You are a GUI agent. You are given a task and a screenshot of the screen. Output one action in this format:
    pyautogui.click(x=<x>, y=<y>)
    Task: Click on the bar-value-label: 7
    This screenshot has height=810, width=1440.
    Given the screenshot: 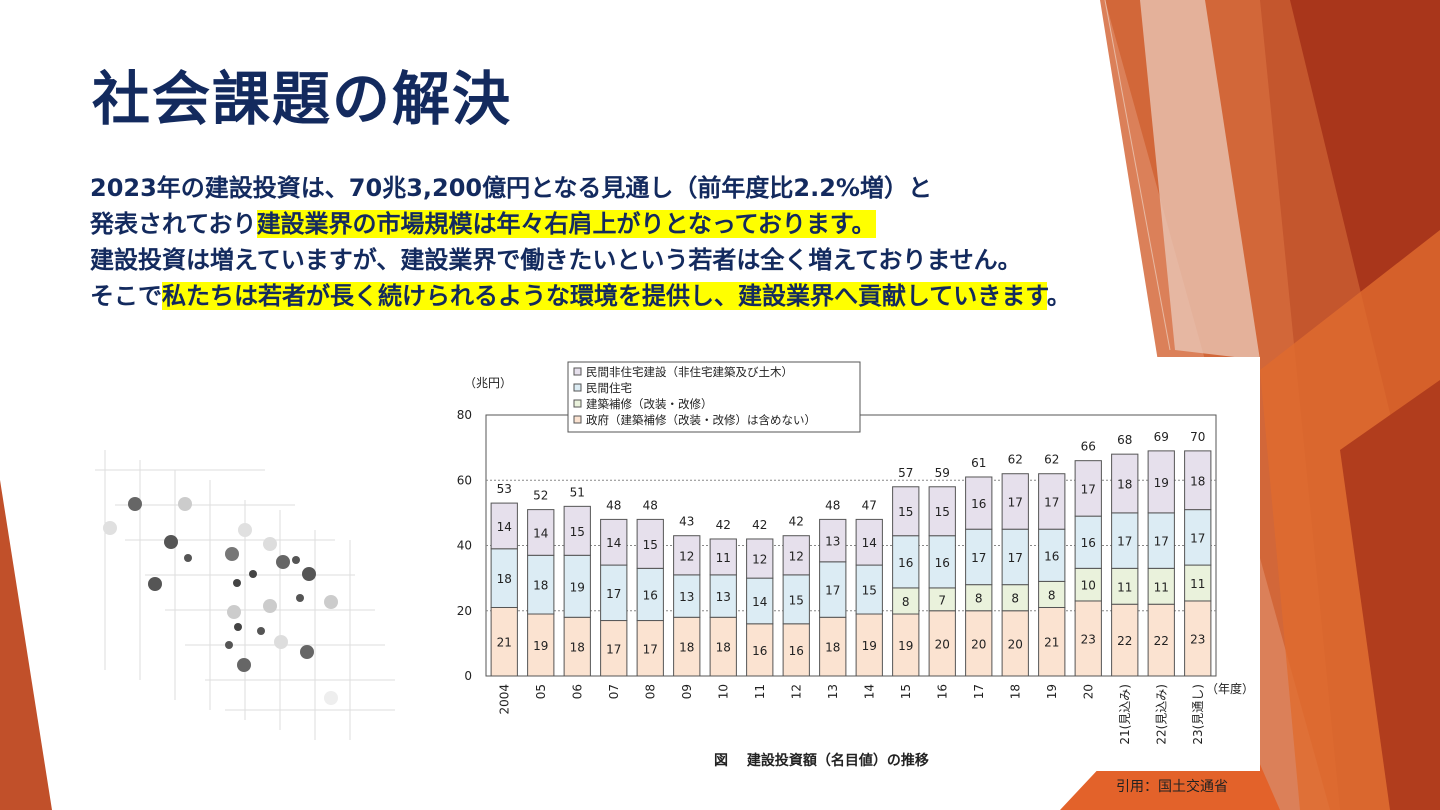 What is the action you would take?
    pyautogui.click(x=942, y=600)
    